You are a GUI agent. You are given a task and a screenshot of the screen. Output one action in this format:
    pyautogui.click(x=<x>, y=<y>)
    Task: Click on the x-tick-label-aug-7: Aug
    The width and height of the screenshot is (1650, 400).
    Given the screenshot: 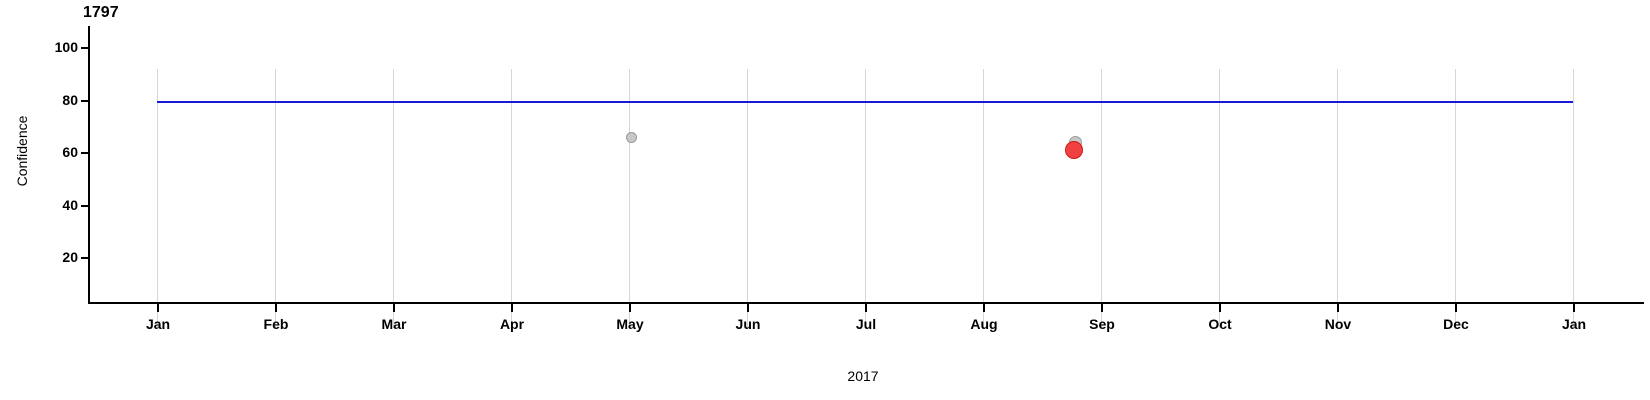 What is the action you would take?
    pyautogui.click(x=984, y=324)
    